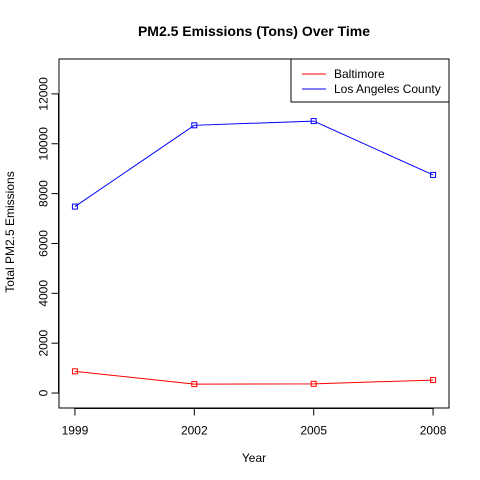  What do you see at coordinates (254, 423) in the screenshot?
I see `x-axis: 1999 2002 2005 2008` at bounding box center [254, 423].